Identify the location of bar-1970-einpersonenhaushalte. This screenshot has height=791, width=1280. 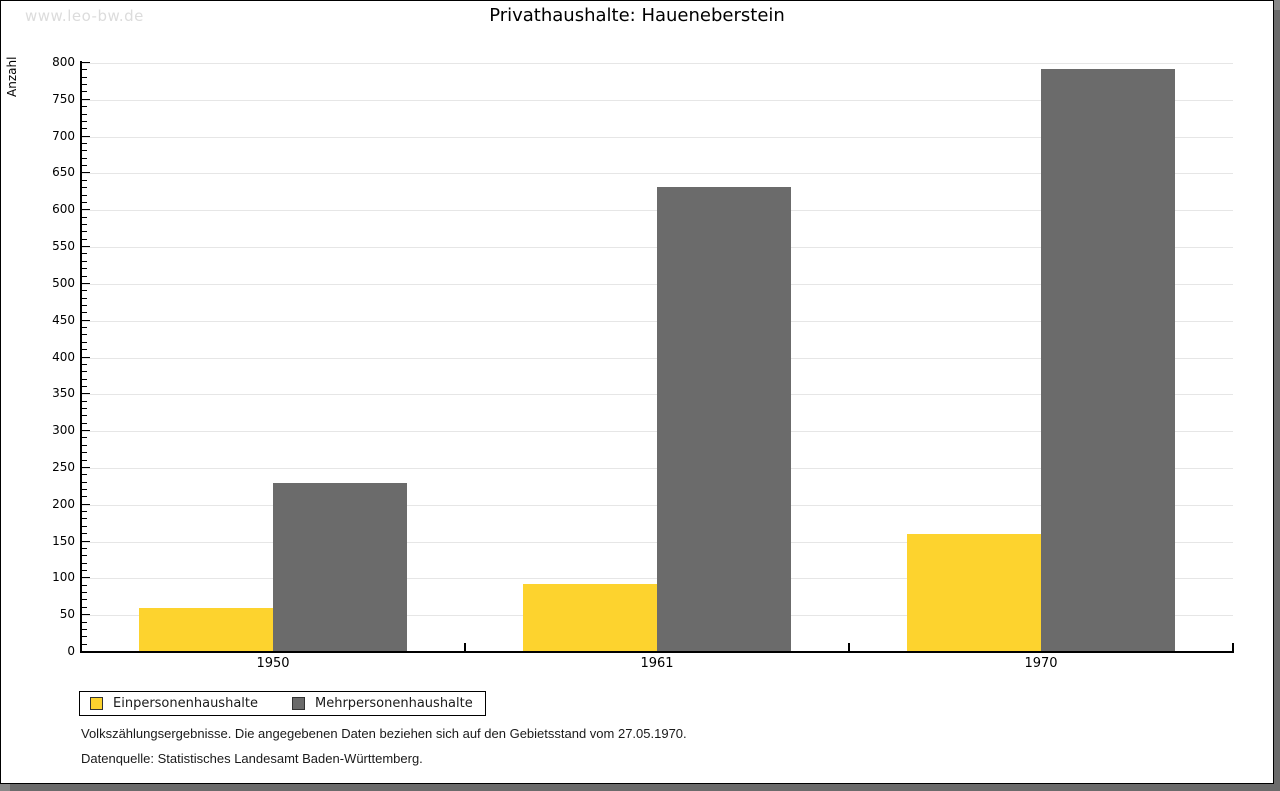
(974, 593).